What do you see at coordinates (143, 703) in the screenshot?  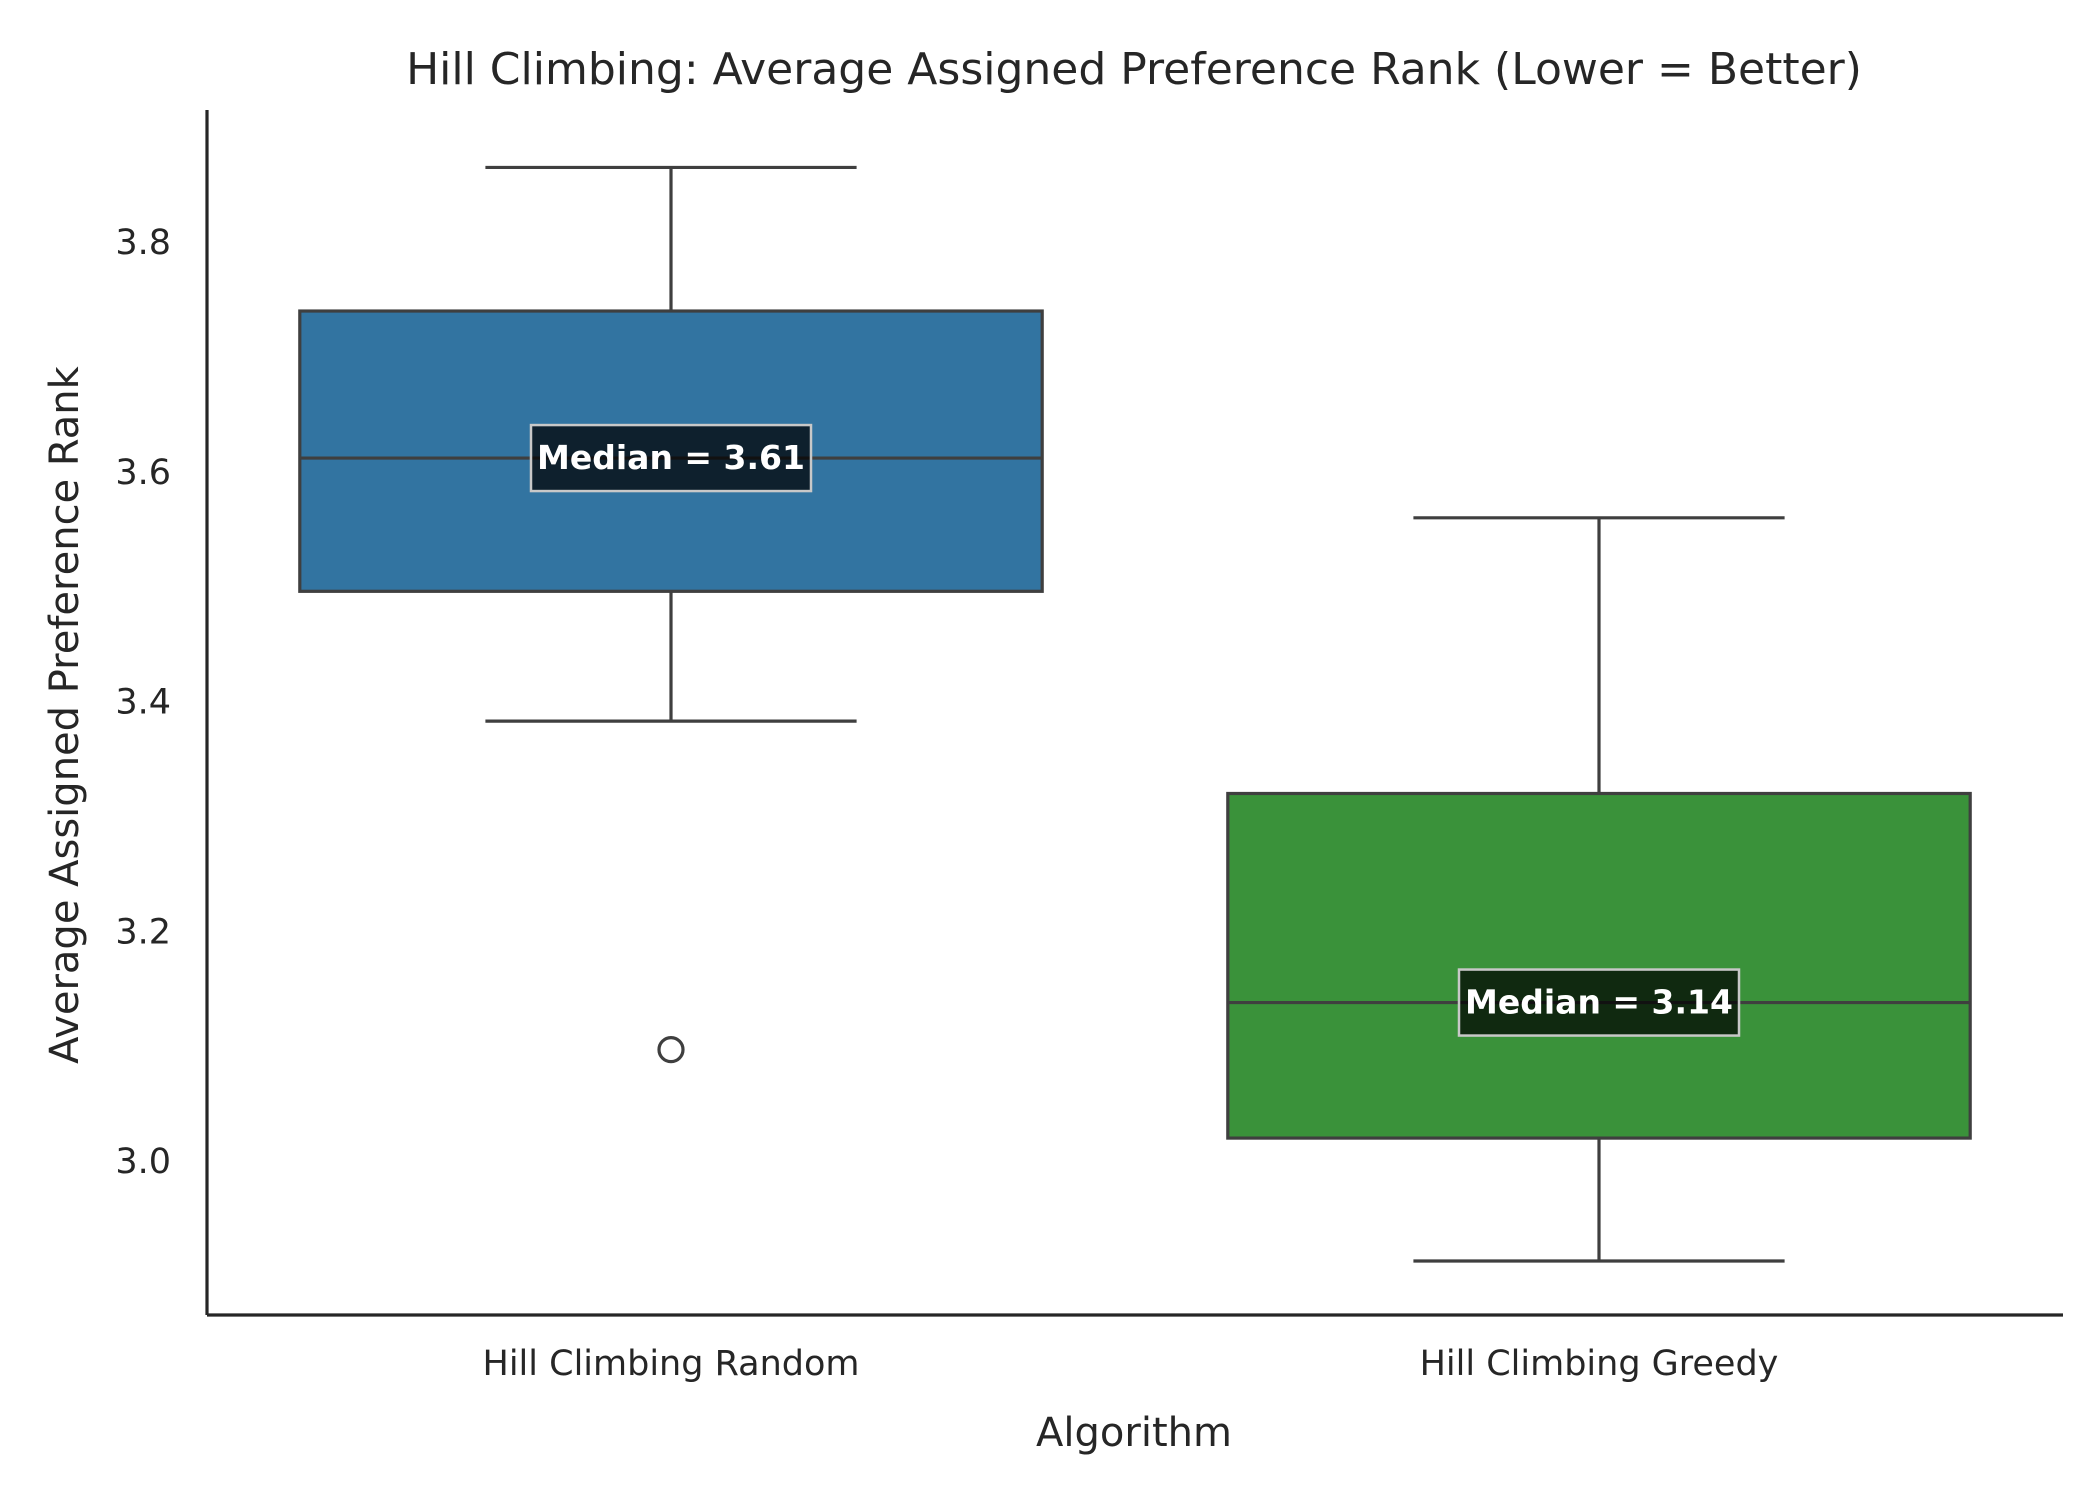 I see `y-tick-label: 3.4` at bounding box center [143, 703].